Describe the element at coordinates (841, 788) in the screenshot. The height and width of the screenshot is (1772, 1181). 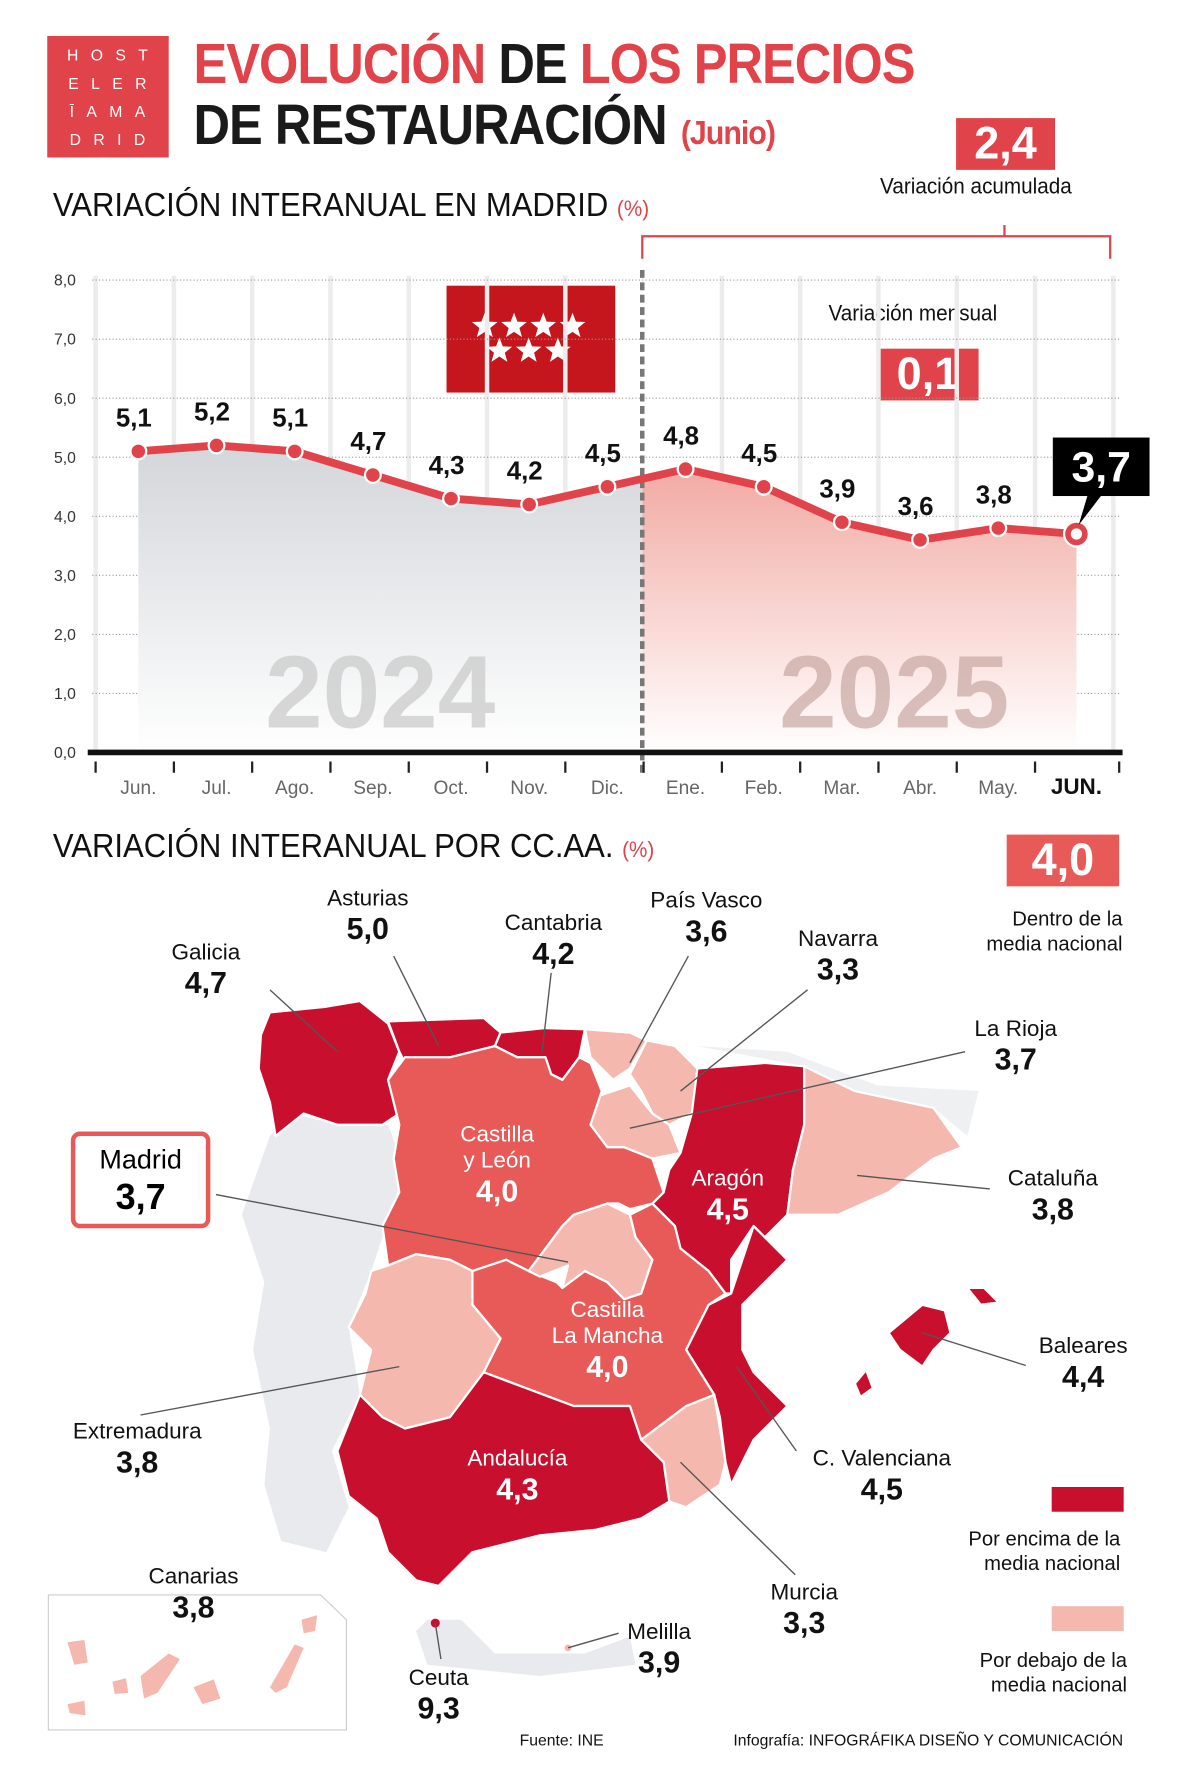
I see `x-tick-label: Mar.` at that location.